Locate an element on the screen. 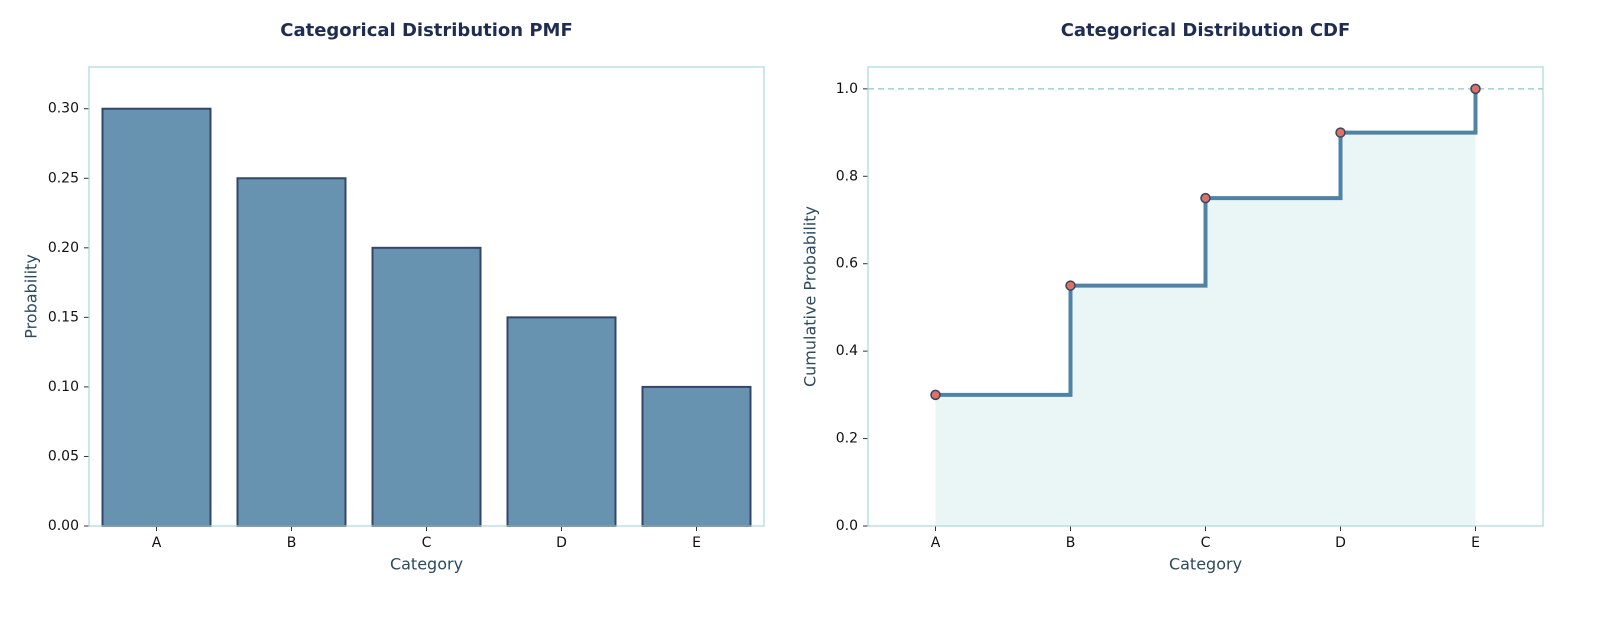  y-tick-label: 0.00 is located at coordinates (63, 526).